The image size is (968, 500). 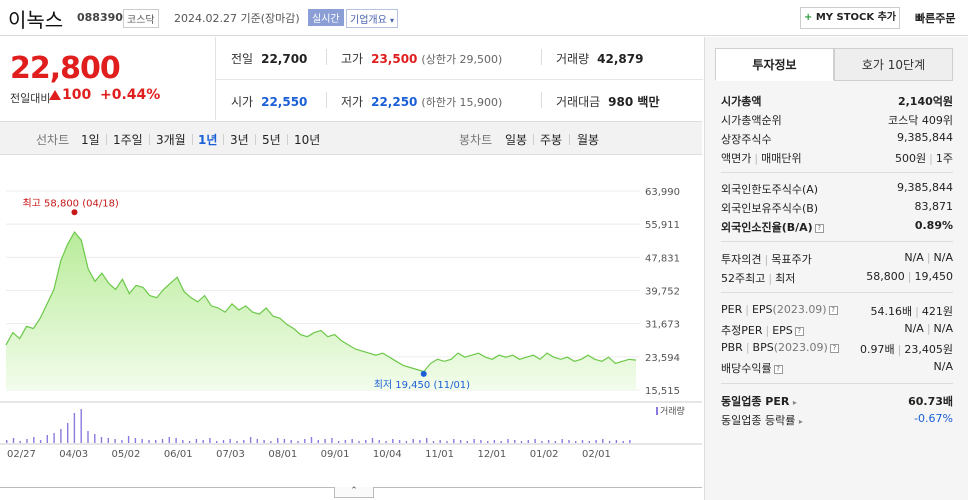 What do you see at coordinates (100, 17) in the screenshot?
I see `stock-code: 088390` at bounding box center [100, 17].